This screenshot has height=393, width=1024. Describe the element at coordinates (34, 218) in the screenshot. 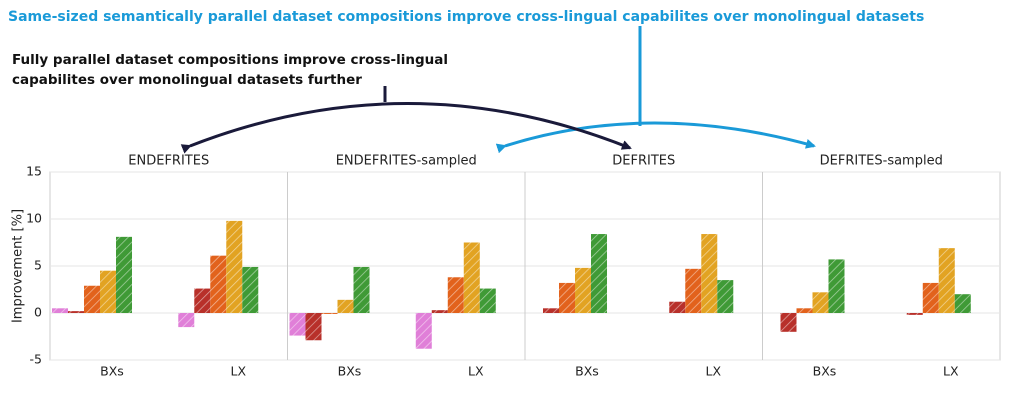

I see `y-tick-label: 10` at that location.